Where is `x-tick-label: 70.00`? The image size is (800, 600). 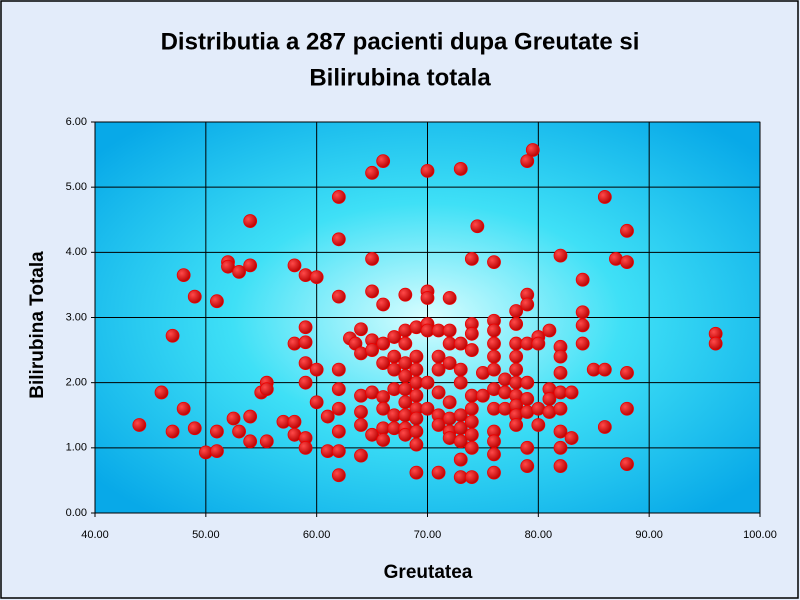 x-tick-label: 70.00 is located at coordinates (428, 535).